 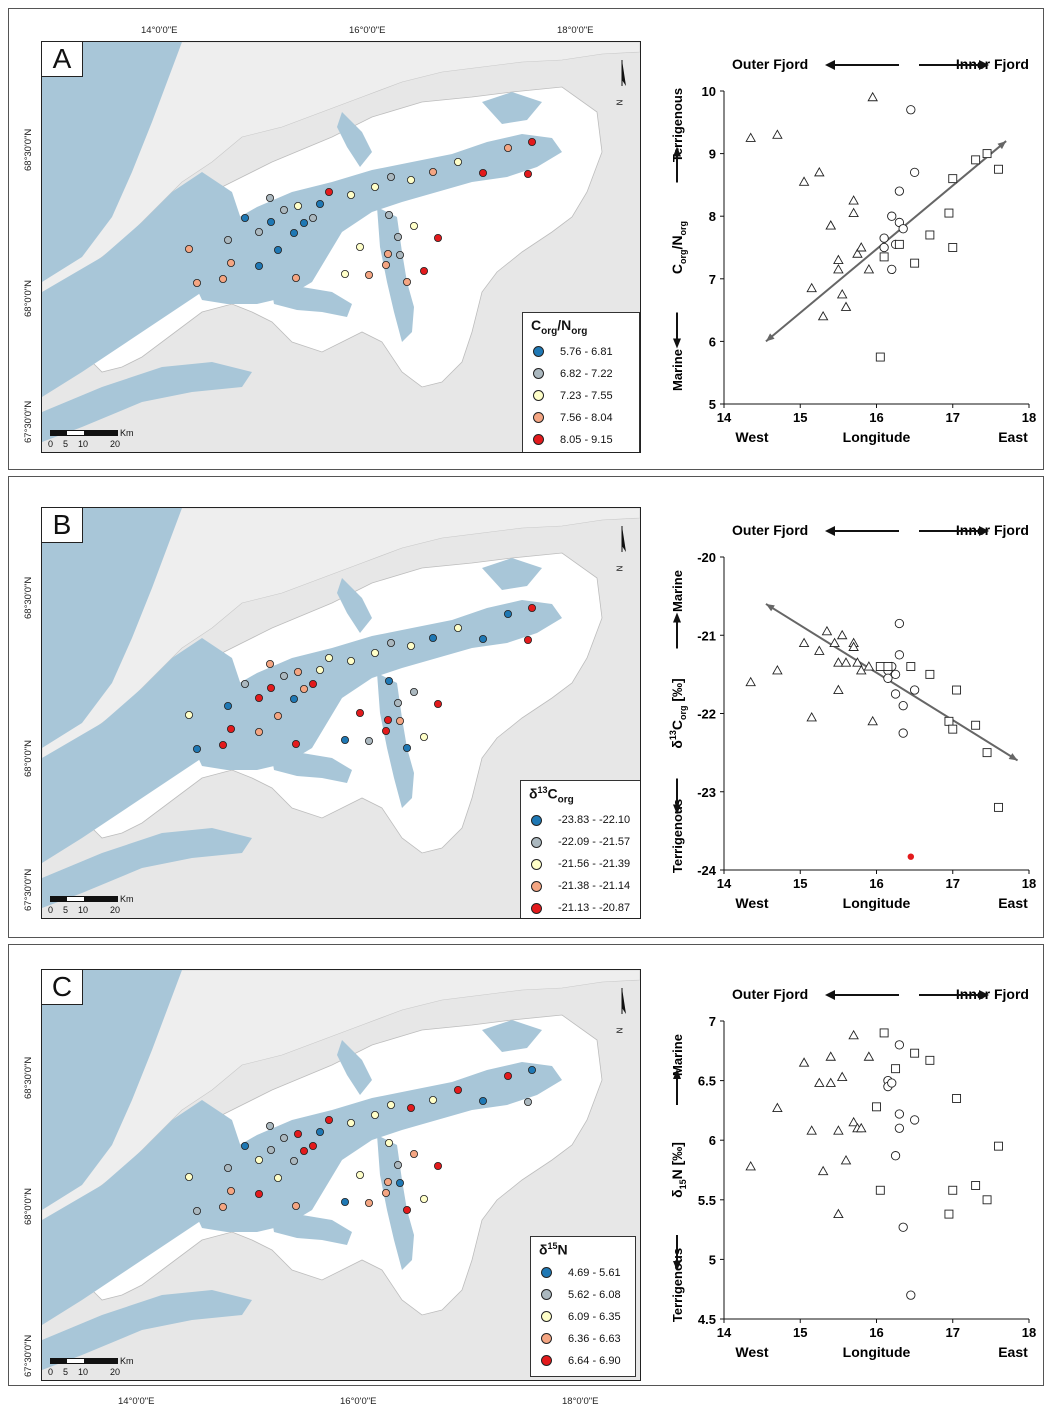 What do you see at coordinates (581, 440) in the screenshot?
I see `legend-item: 8.05 - 9.15` at bounding box center [581, 440].